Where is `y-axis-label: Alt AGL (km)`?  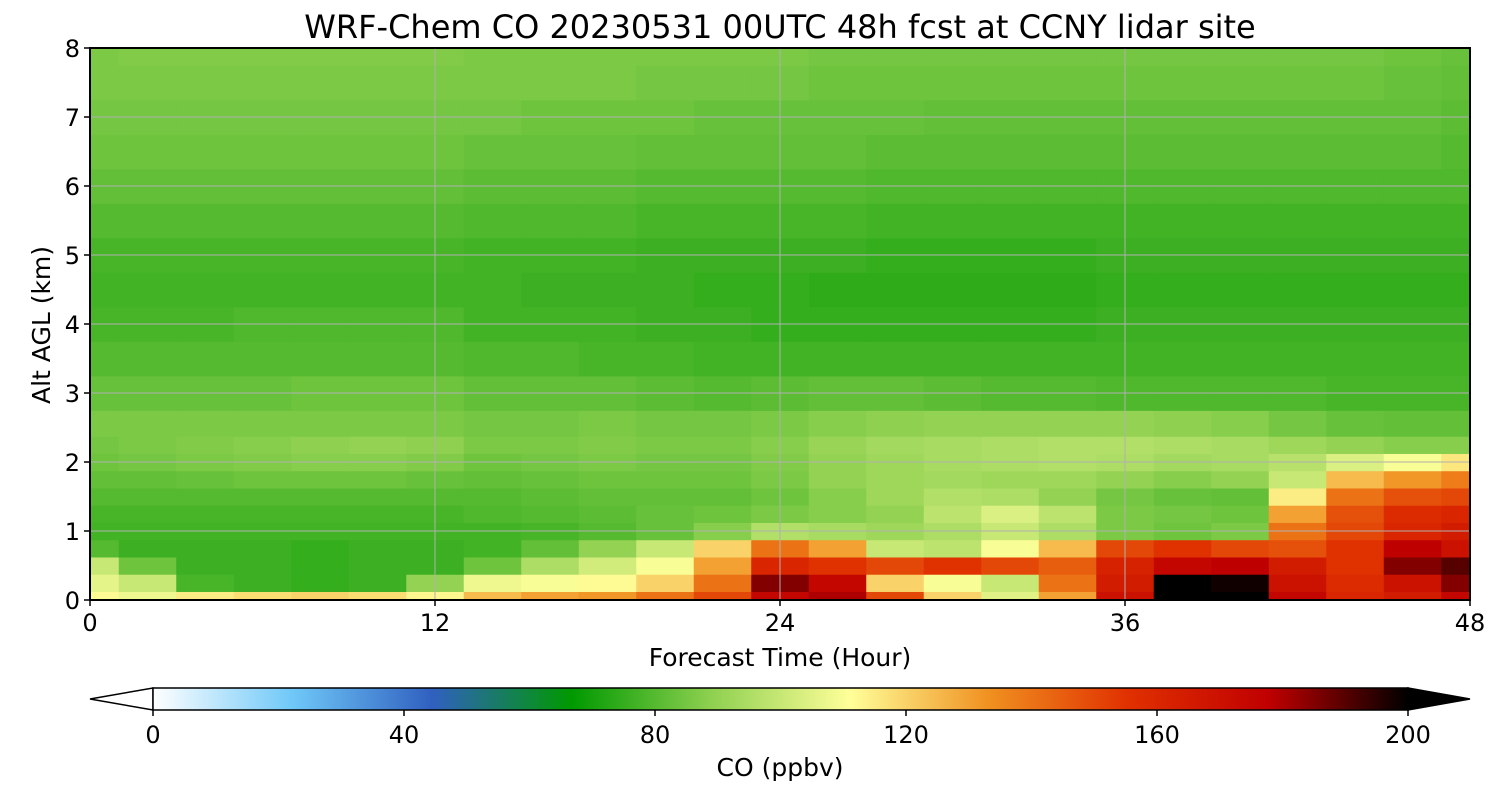
y-axis-label: Alt AGL (km) is located at coordinates (41, 325).